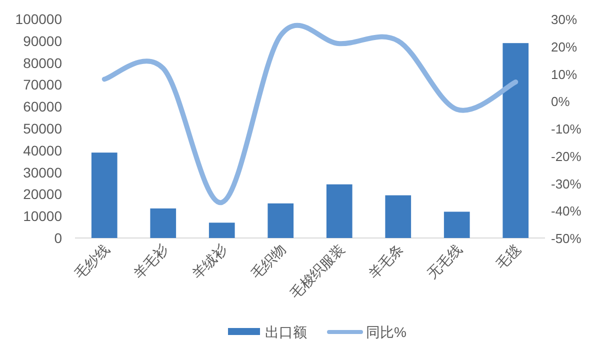 The width and height of the screenshot is (600, 360). Describe the element at coordinates (209, 261) in the screenshot. I see `x-tick-label: 羊绒衫` at that location.